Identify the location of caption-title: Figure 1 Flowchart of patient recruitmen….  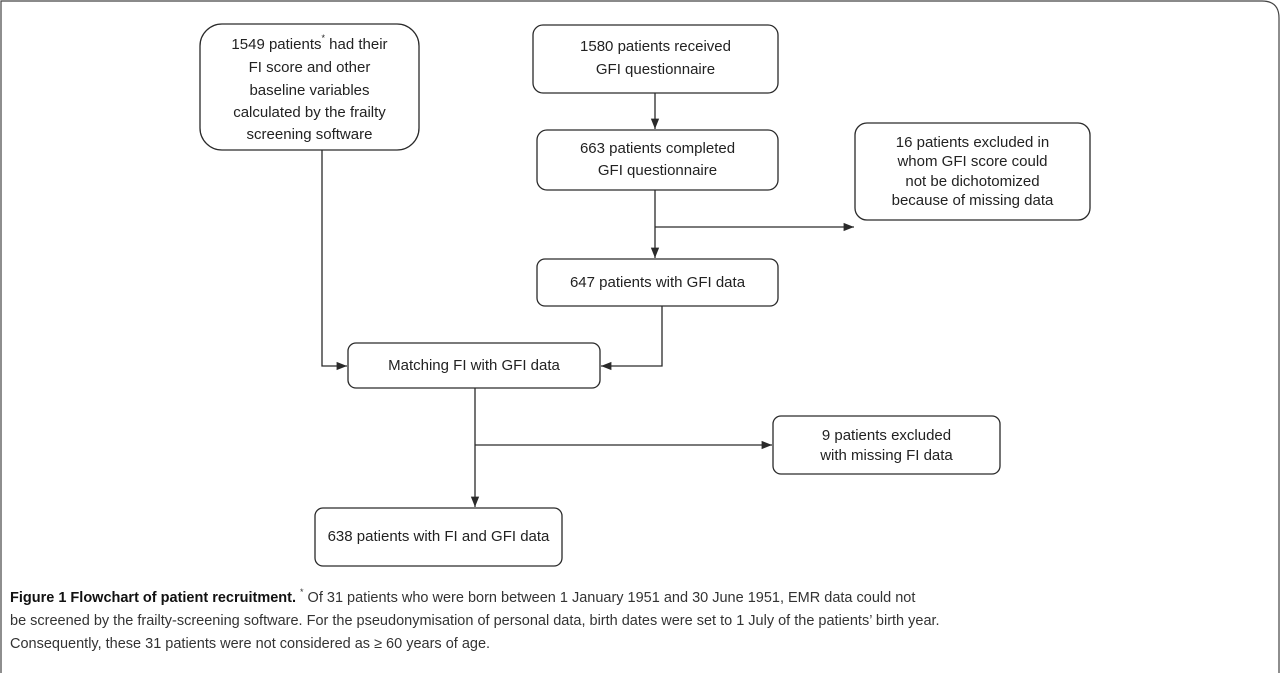
(153, 598).